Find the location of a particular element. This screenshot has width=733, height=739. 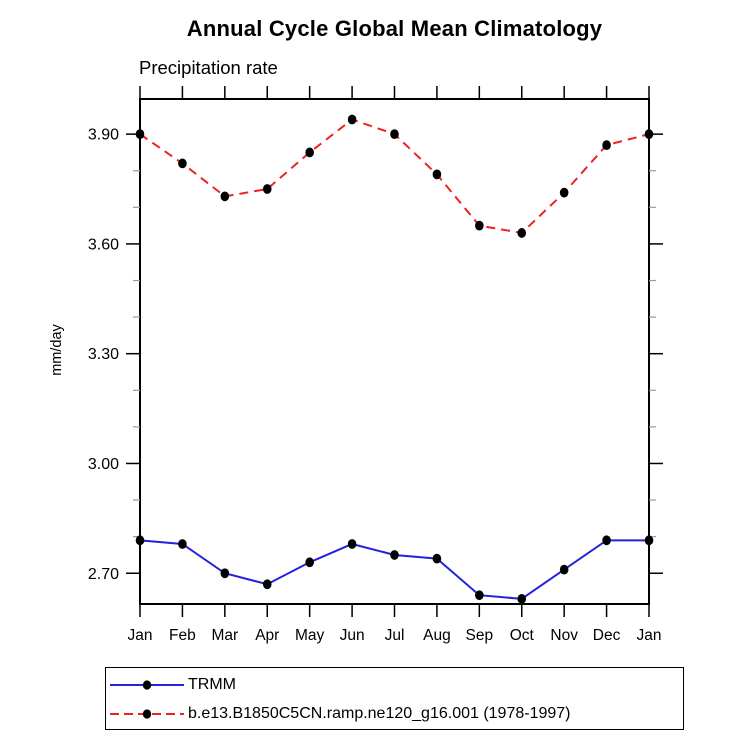

x-axis-tick-label: Mar is located at coordinates (224, 635).